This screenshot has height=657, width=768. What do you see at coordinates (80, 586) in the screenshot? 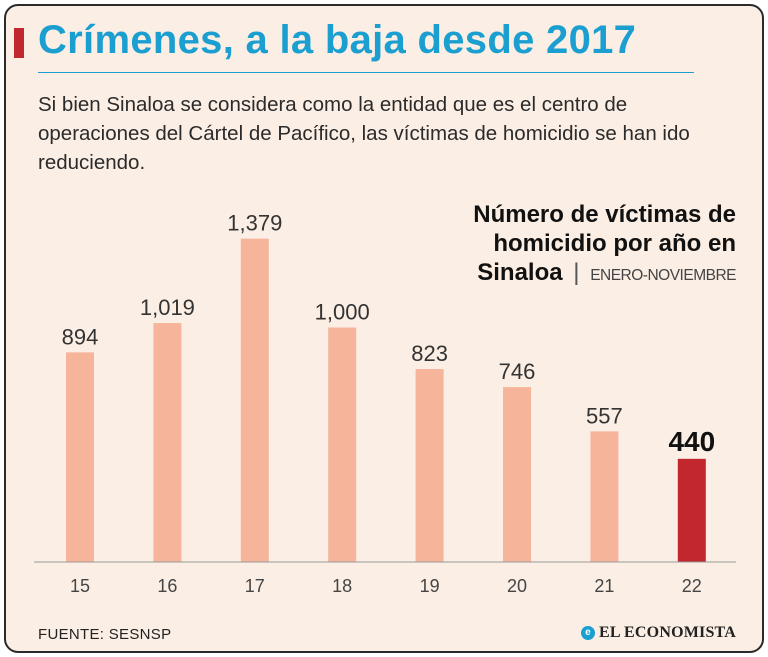
I see `x-tick-label-15: 15` at bounding box center [80, 586].